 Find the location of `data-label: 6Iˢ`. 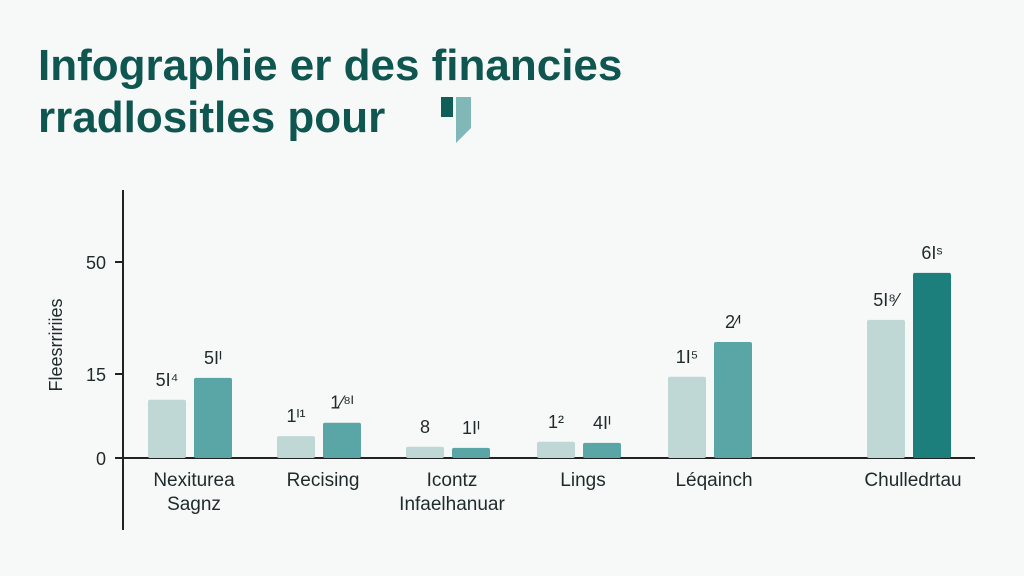

data-label: 6Iˢ is located at coordinates (931, 253).